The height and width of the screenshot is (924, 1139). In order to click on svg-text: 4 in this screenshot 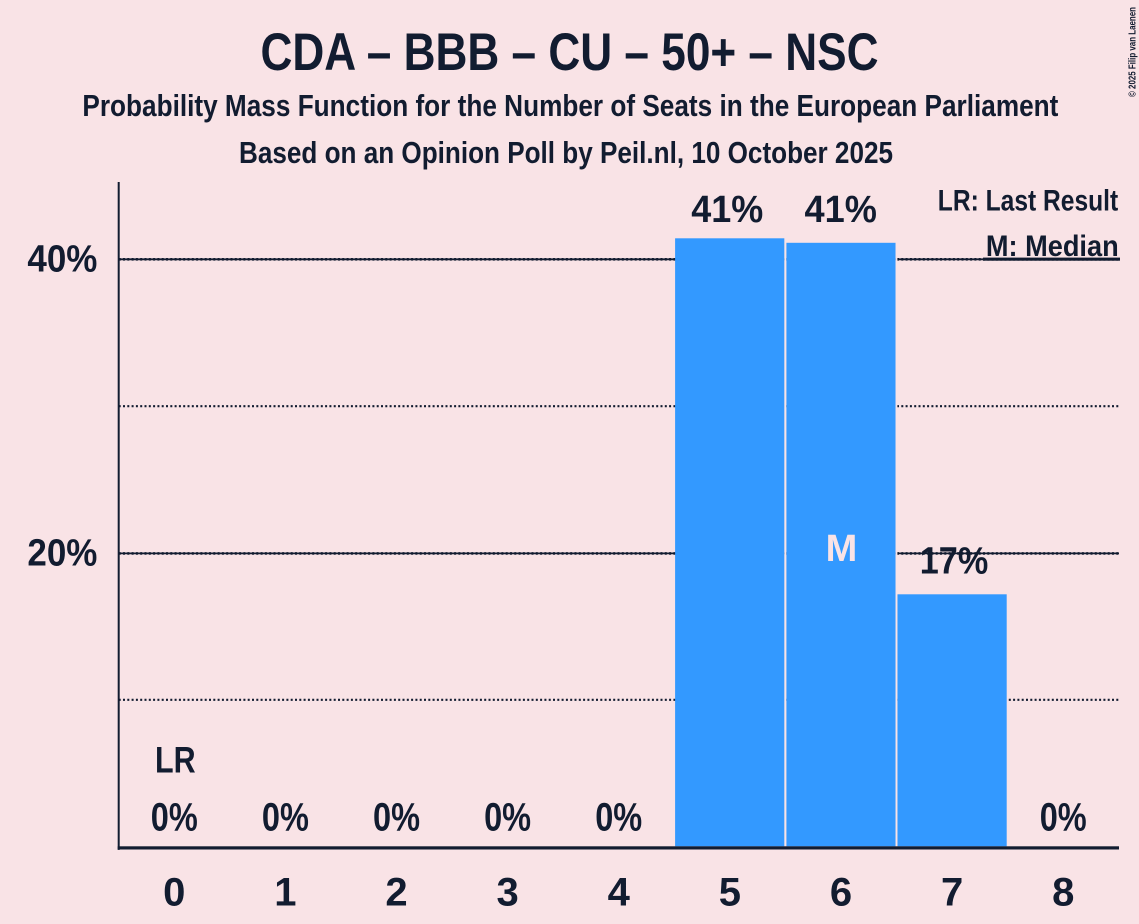, I will do `click(619, 893)`.